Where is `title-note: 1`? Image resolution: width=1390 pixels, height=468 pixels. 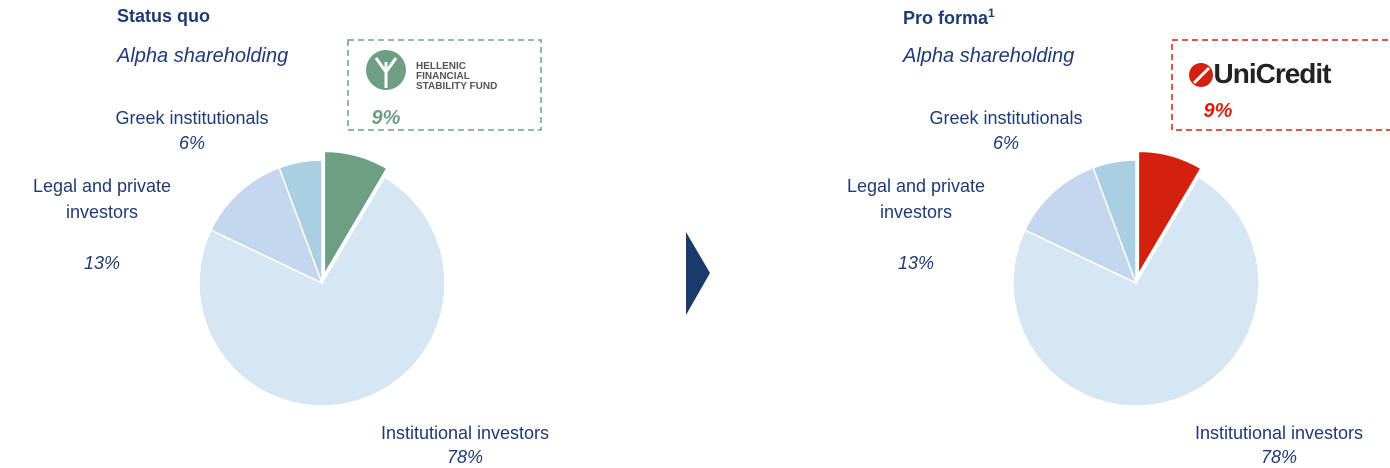
title-note: 1 is located at coordinates (991, 13).